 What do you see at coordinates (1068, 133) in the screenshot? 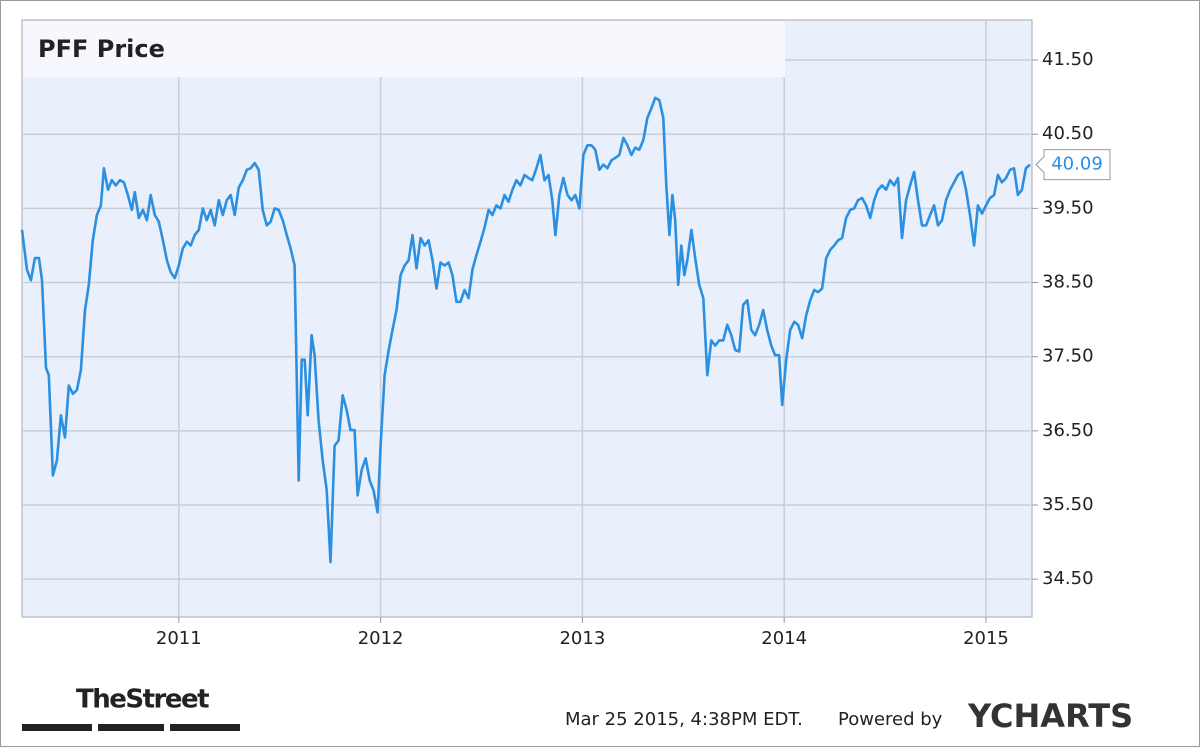
I see `y-tick-label: 40.50` at bounding box center [1068, 133].